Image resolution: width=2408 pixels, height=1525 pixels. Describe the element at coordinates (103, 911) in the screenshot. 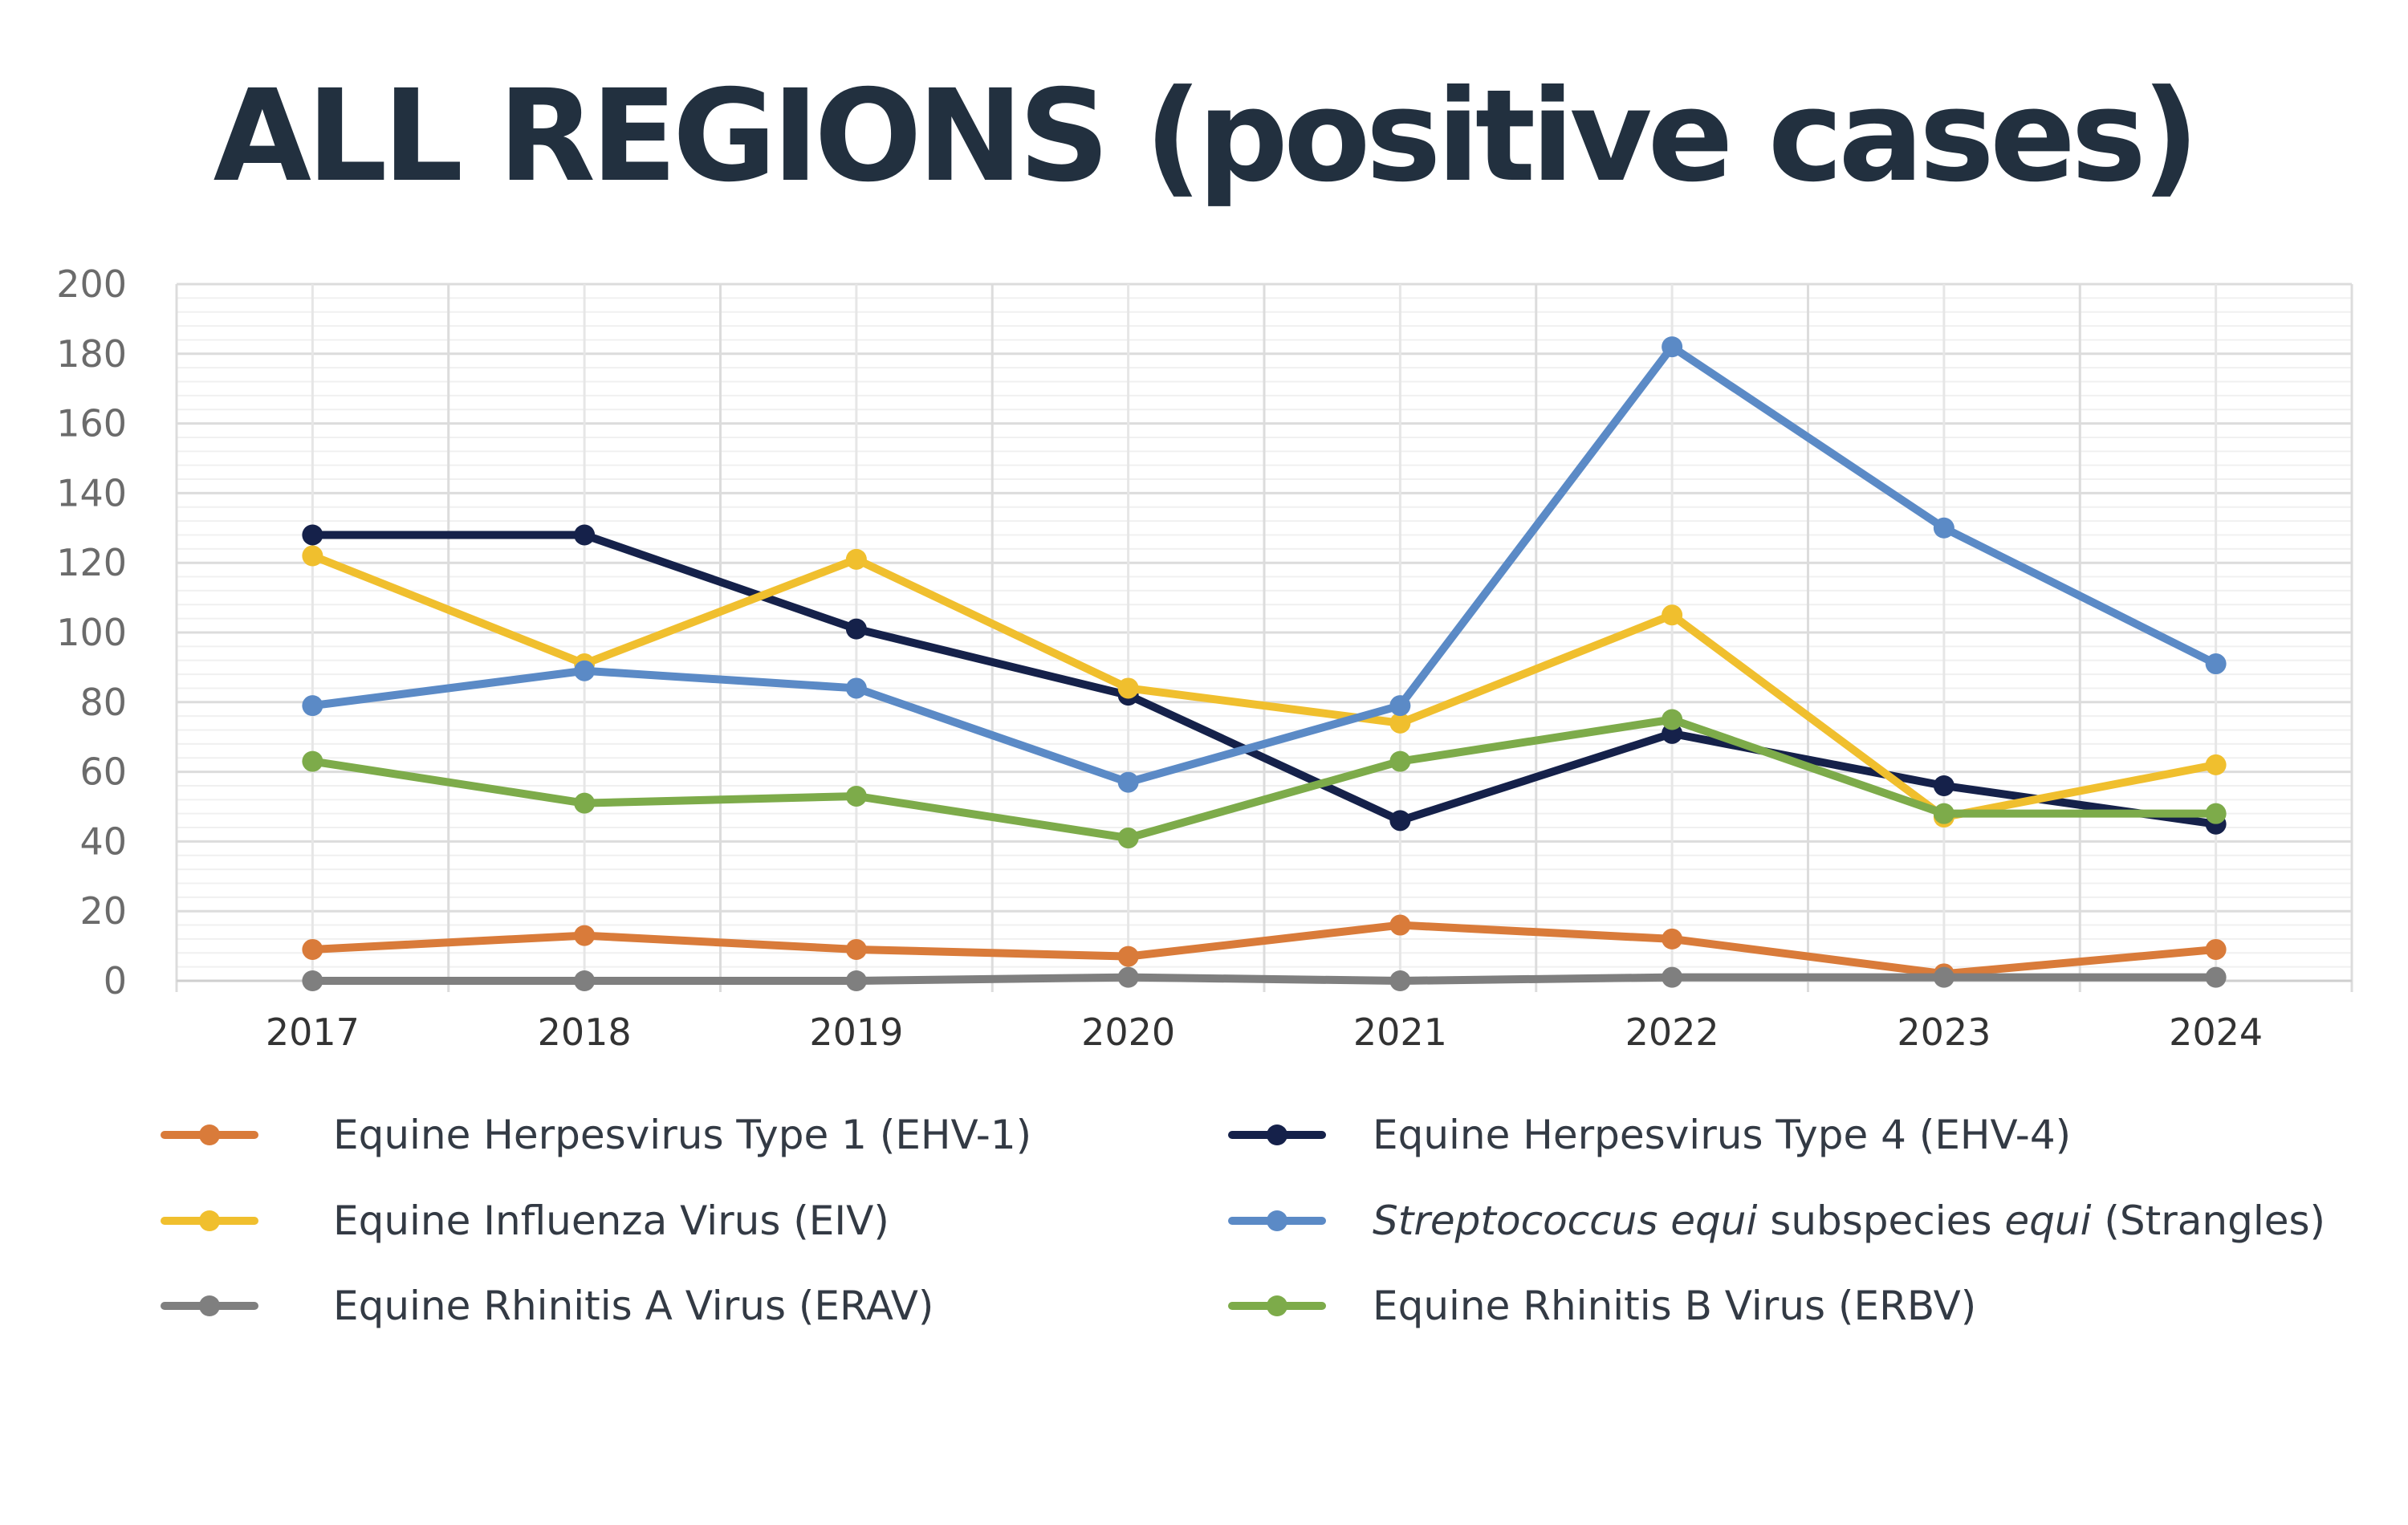

I see `y-tick-label: 20` at that location.